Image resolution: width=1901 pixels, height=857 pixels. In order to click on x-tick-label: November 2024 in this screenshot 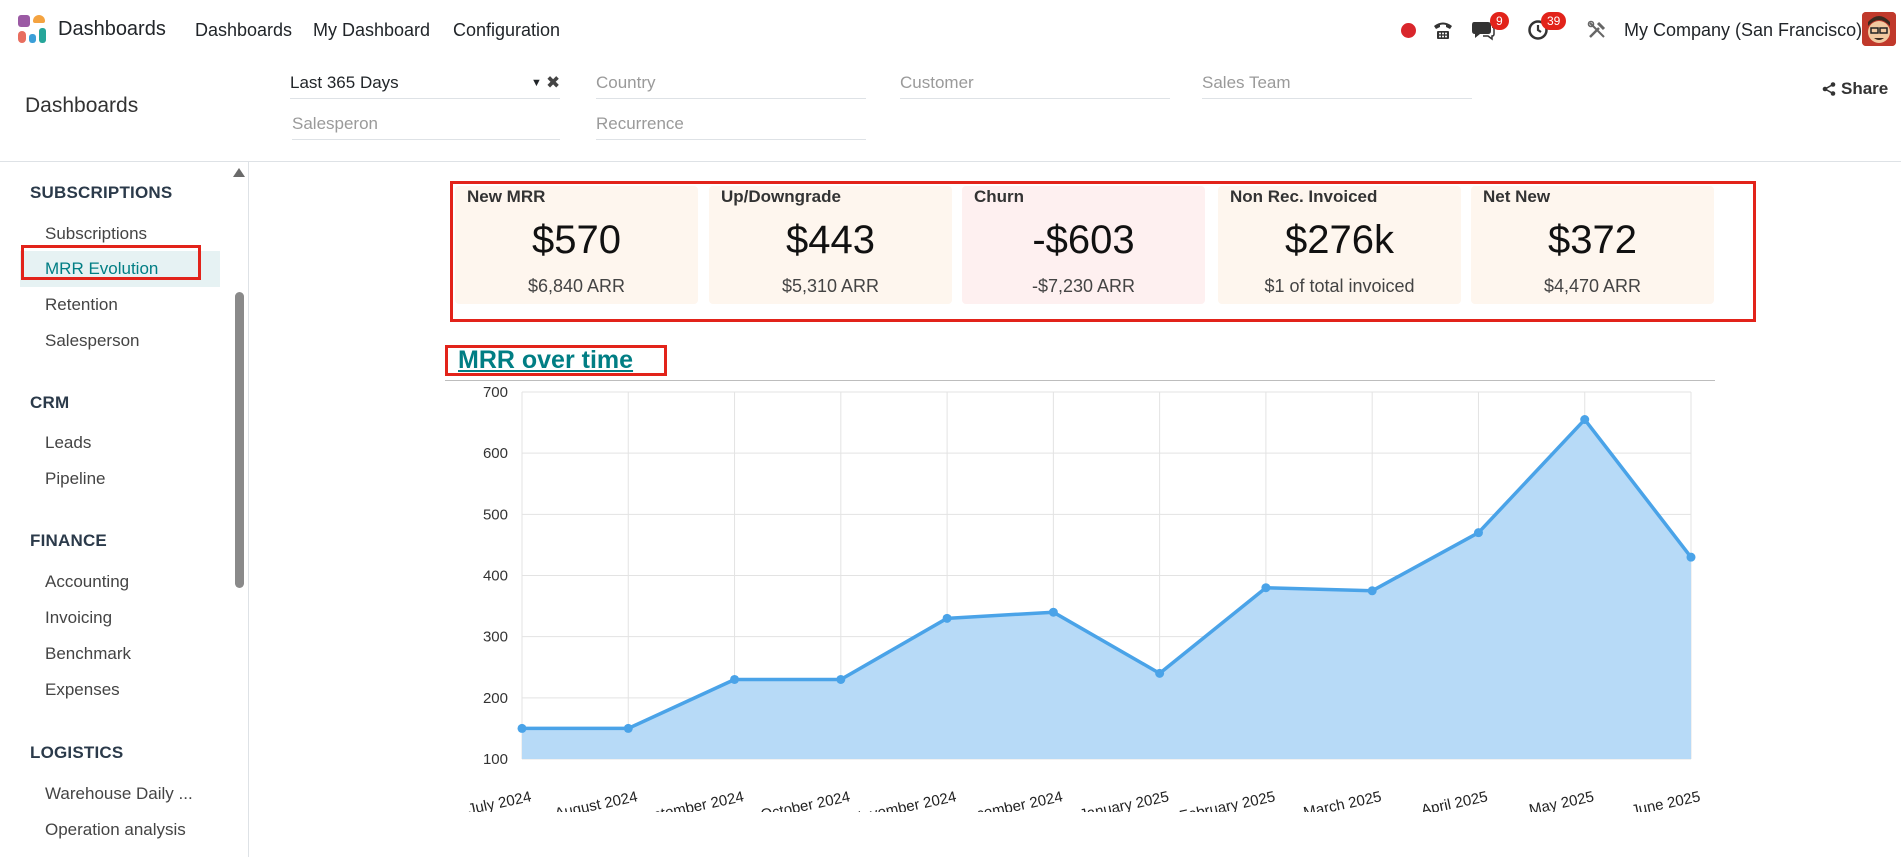, I will do `click(904, 800)`.